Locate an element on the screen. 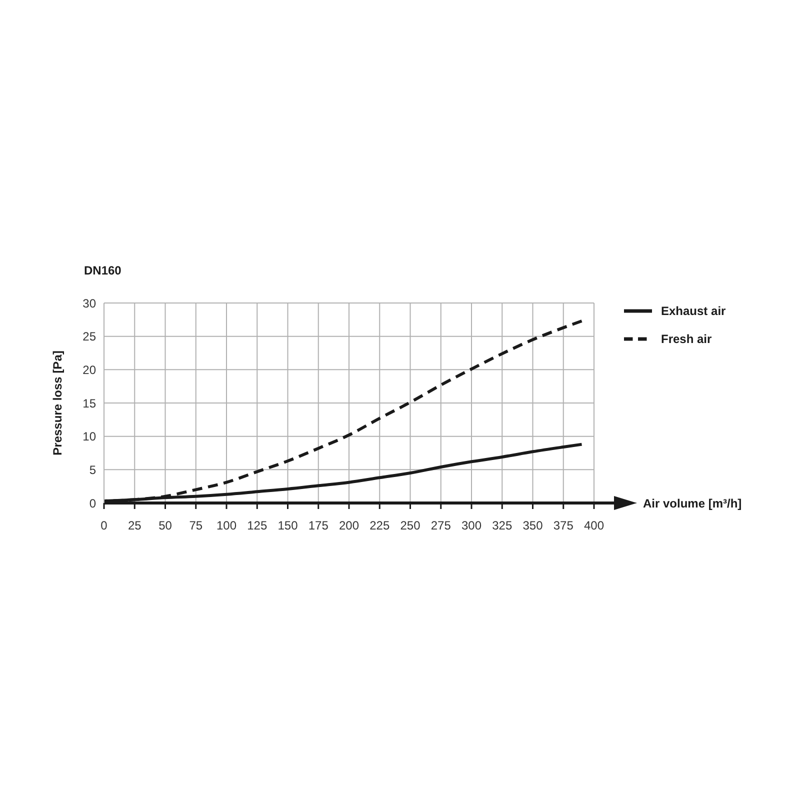  x-tick-label: 25 is located at coordinates (135, 525).